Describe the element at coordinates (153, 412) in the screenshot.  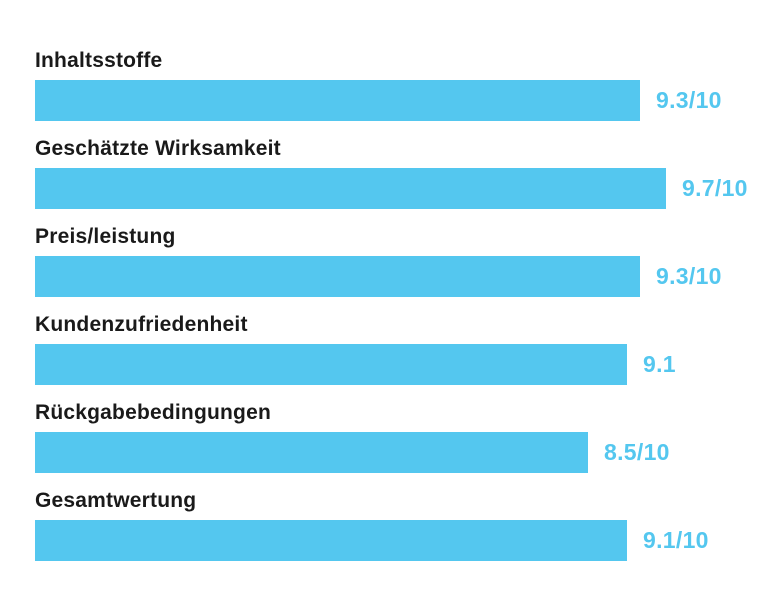
I see `rating-category-label: Rückgabebedingungen` at that location.